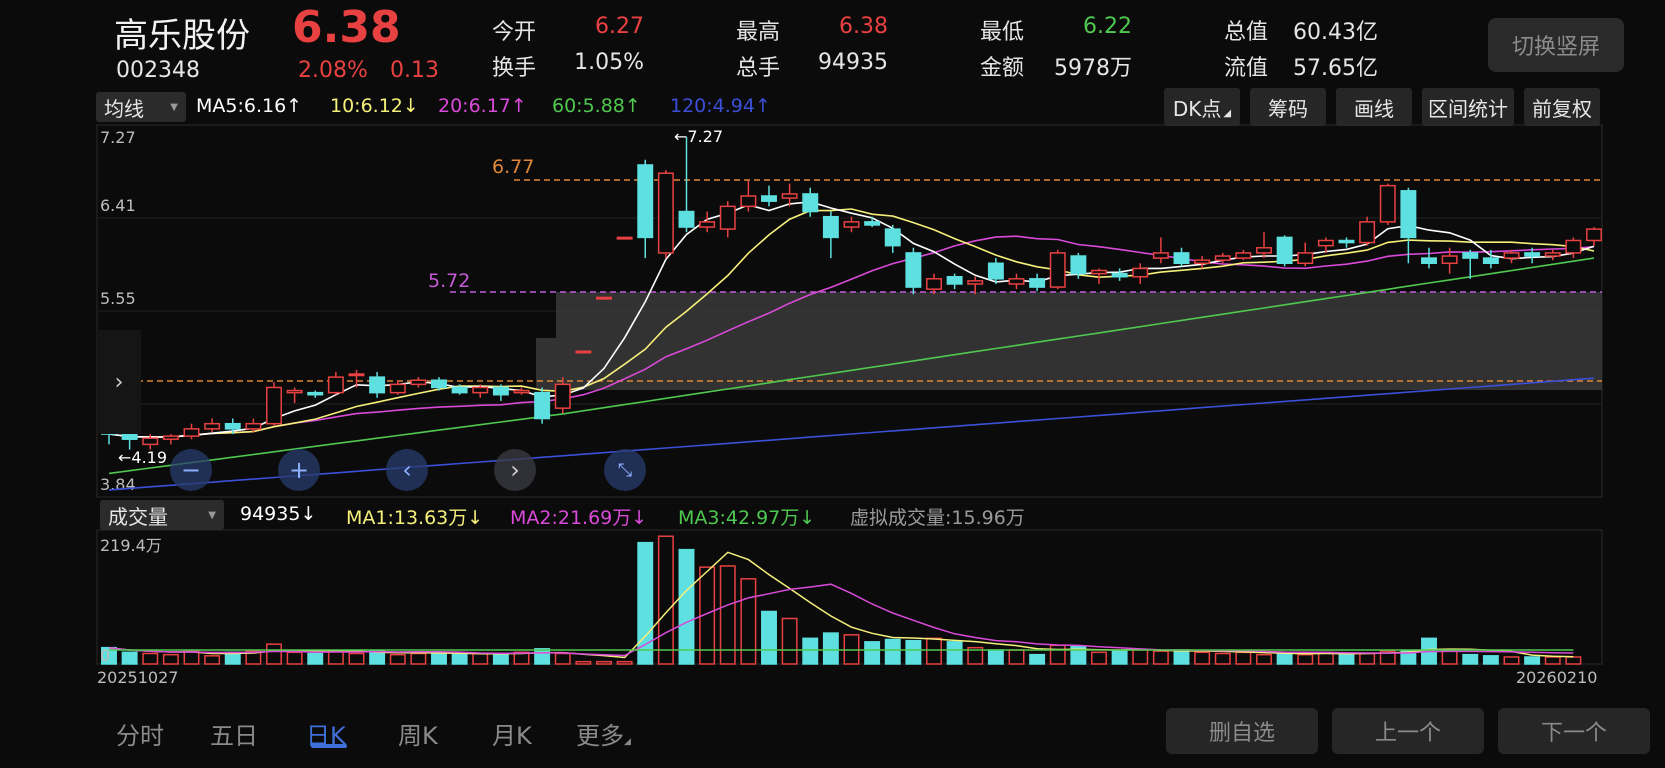  Describe the element at coordinates (118, 298) in the screenshot. I see `price-axis-tick: 5.55` at that location.